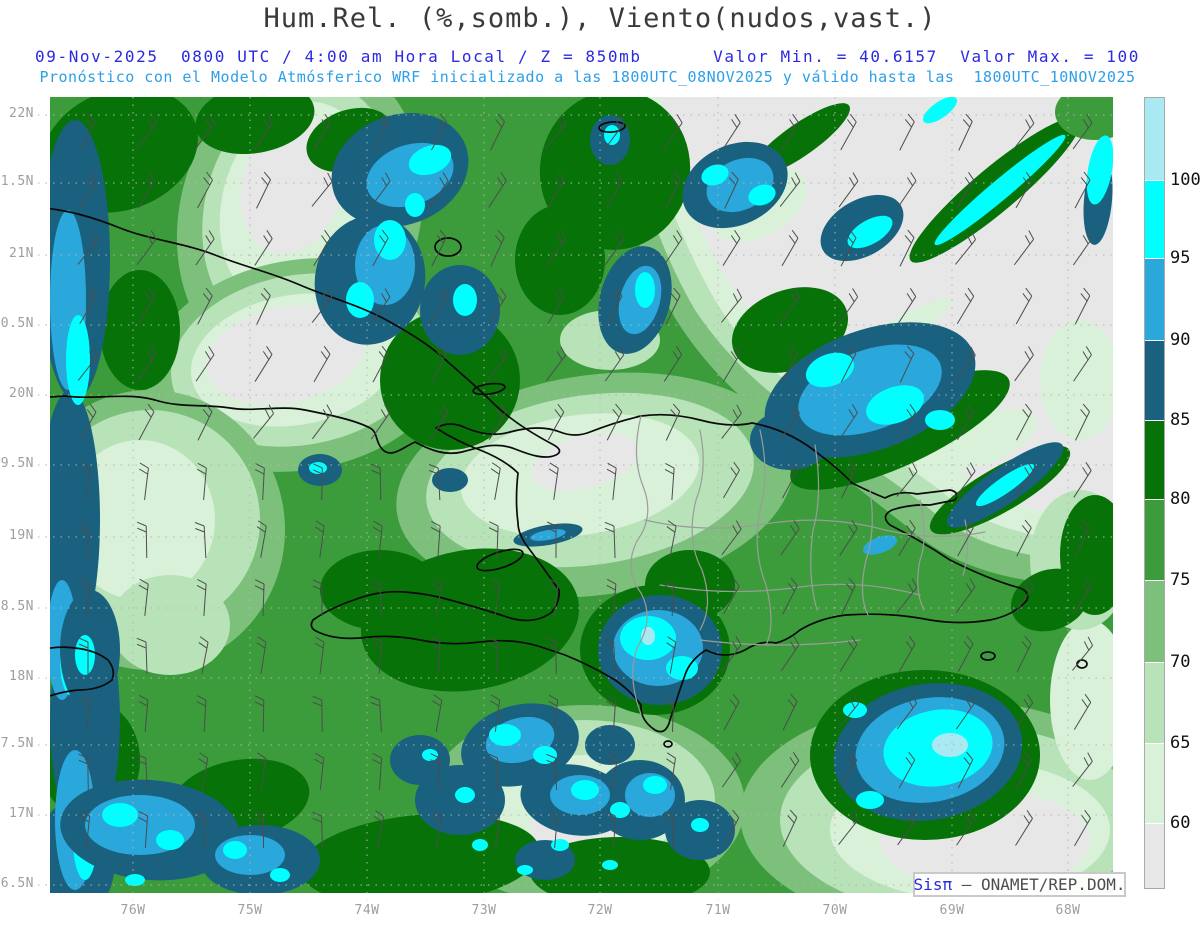 This screenshot has height=927, width=1200. What do you see at coordinates (21, 535) in the screenshot?
I see `y-tick-label: 19N` at bounding box center [21, 535].